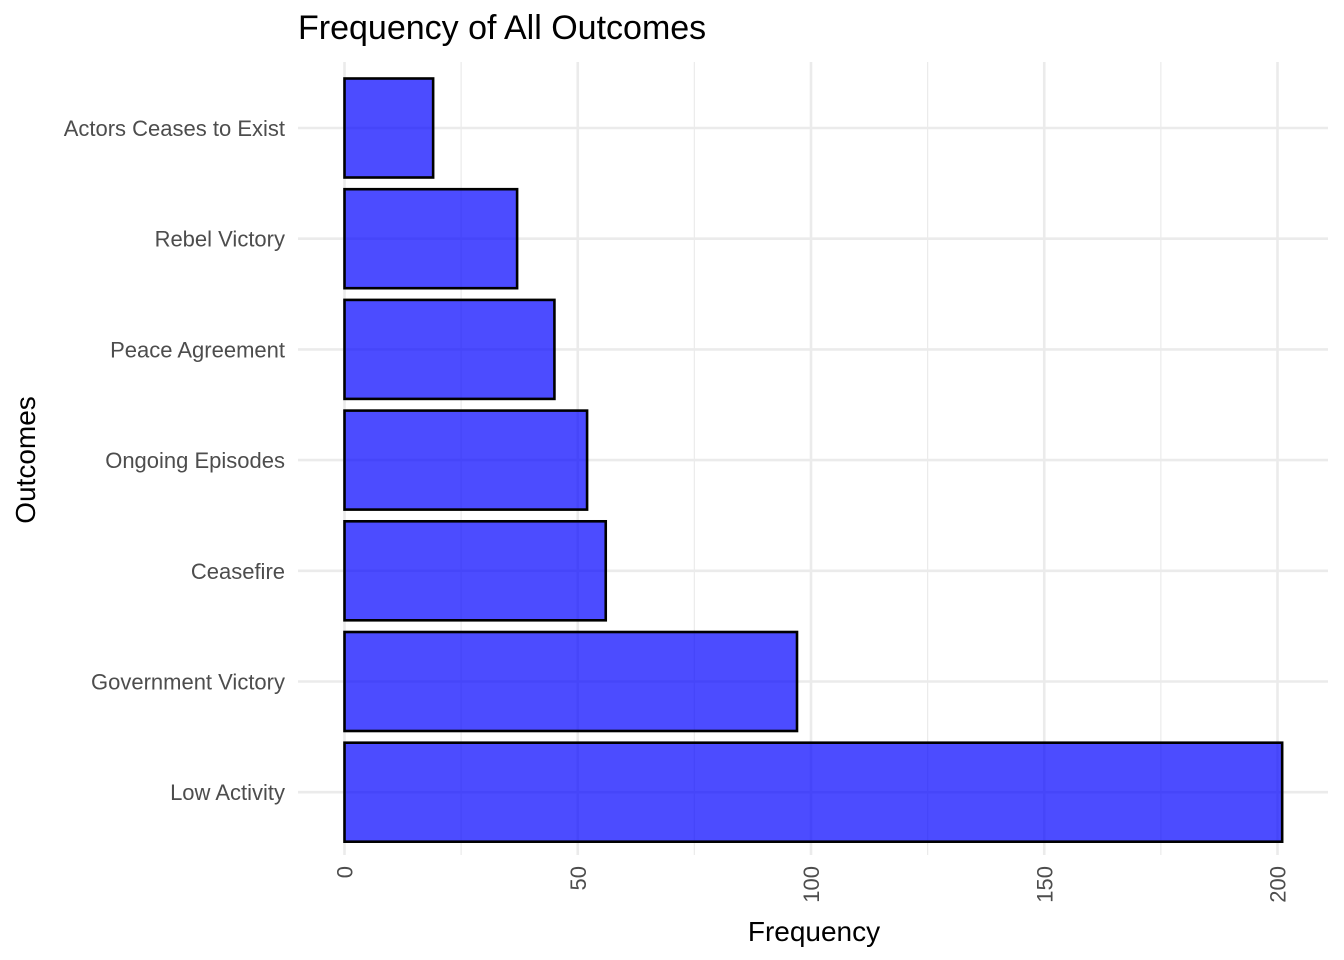  What do you see at coordinates (174, 128) in the screenshot?
I see `y-tick-label: Actors Ceases to Exist` at bounding box center [174, 128].